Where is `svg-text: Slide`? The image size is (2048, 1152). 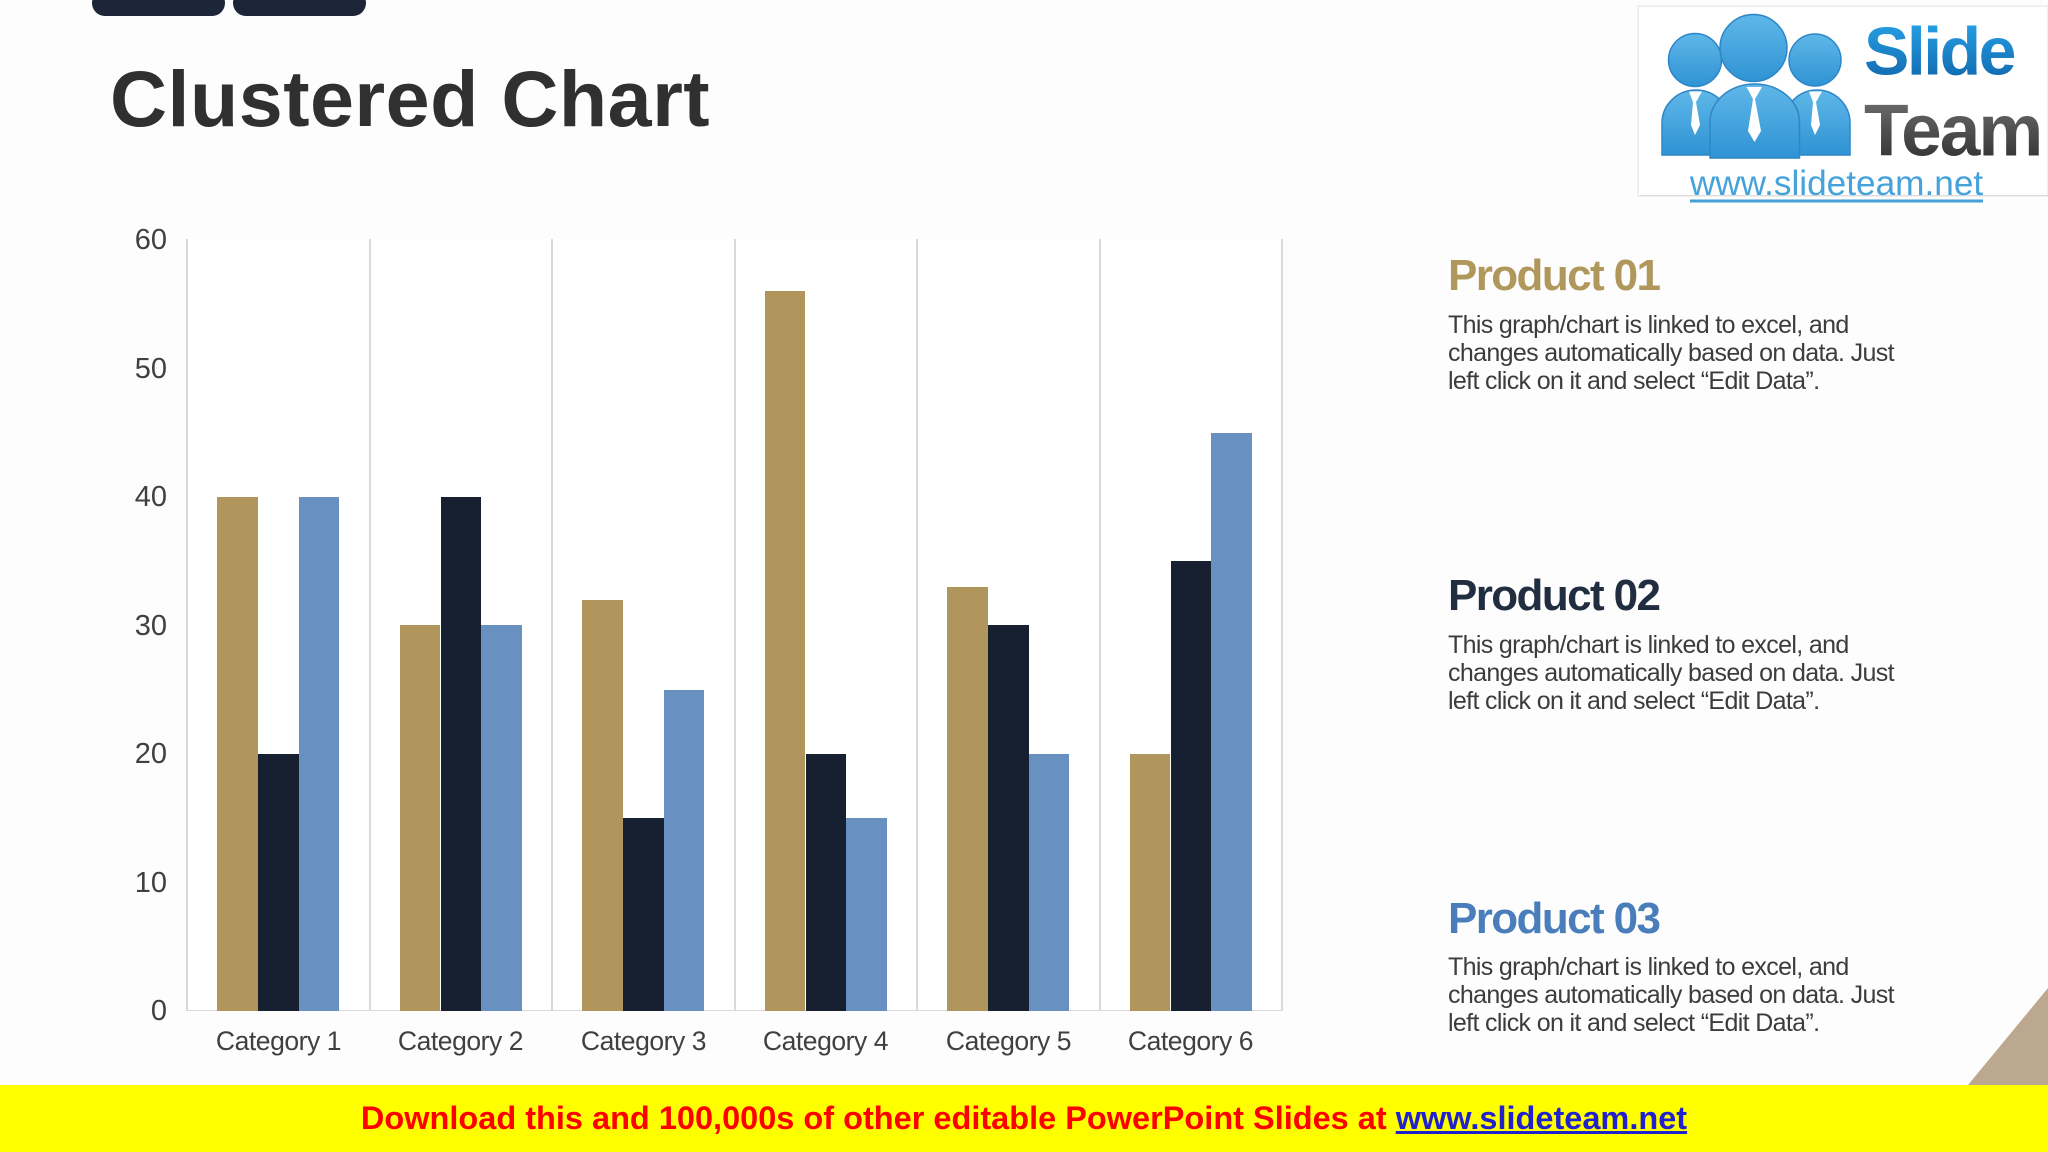 svg-text: Slide is located at coordinates (1939, 52).